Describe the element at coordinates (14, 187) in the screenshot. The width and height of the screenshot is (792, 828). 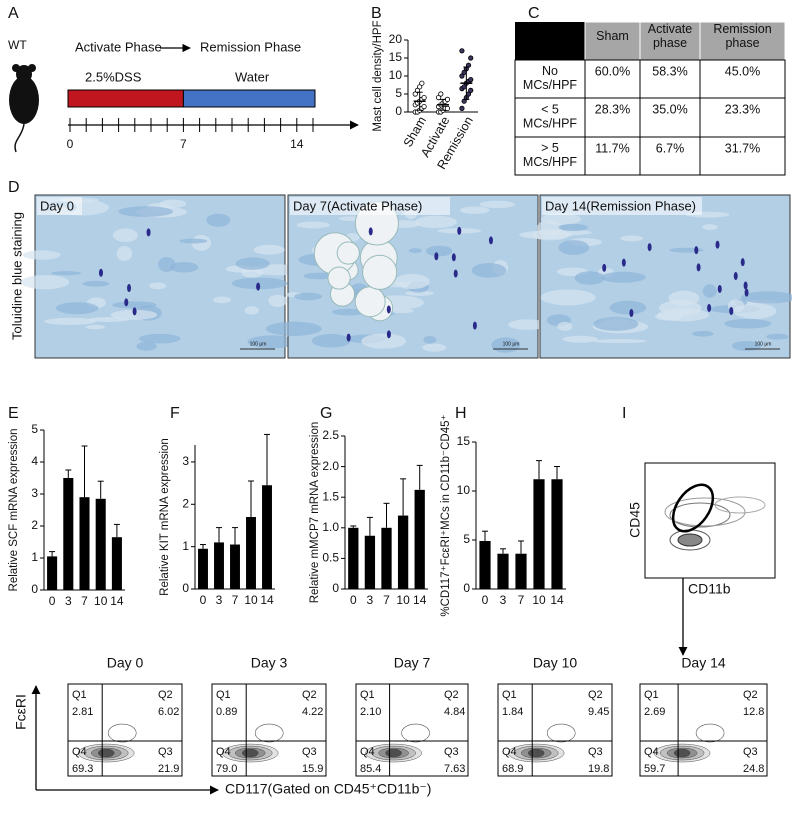
I see `panel-label: D` at that location.